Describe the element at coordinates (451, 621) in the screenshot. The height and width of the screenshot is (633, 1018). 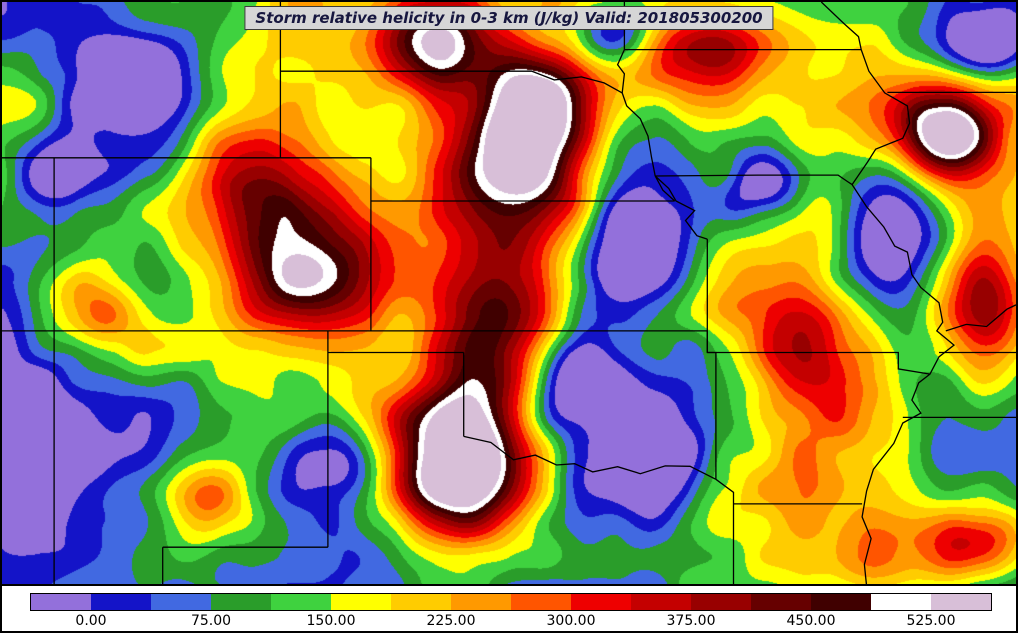
I see `colorbar-tick-label: 225.00` at that location.